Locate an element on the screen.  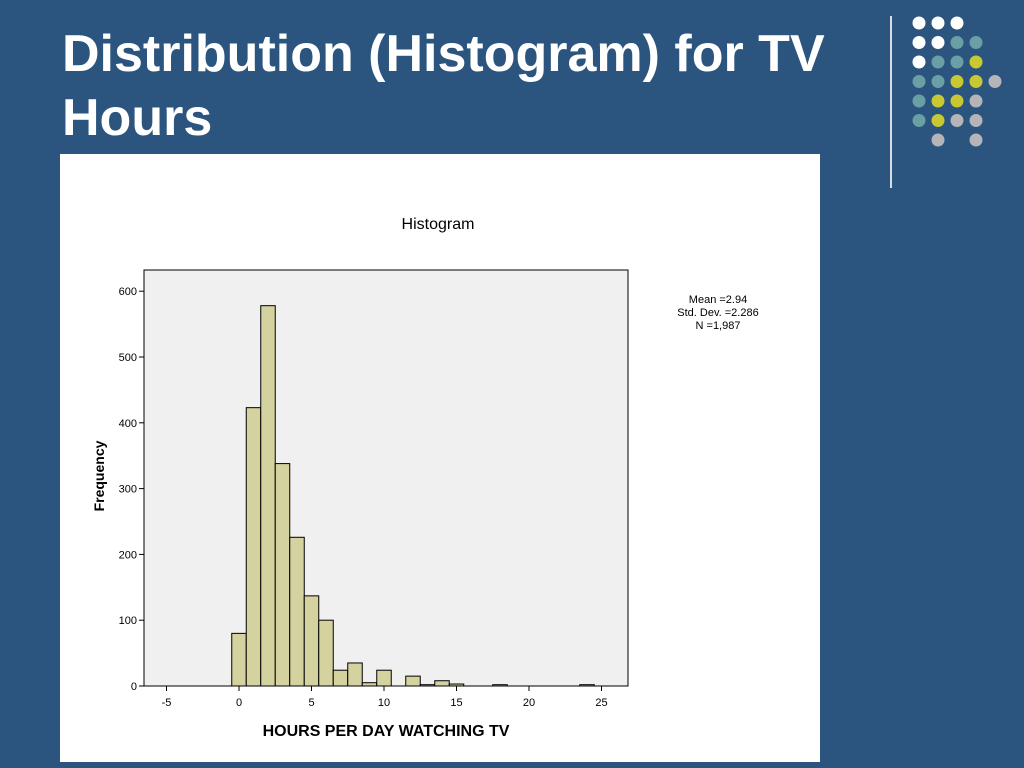
stat-n: N =1,987 is located at coordinates (718, 326).